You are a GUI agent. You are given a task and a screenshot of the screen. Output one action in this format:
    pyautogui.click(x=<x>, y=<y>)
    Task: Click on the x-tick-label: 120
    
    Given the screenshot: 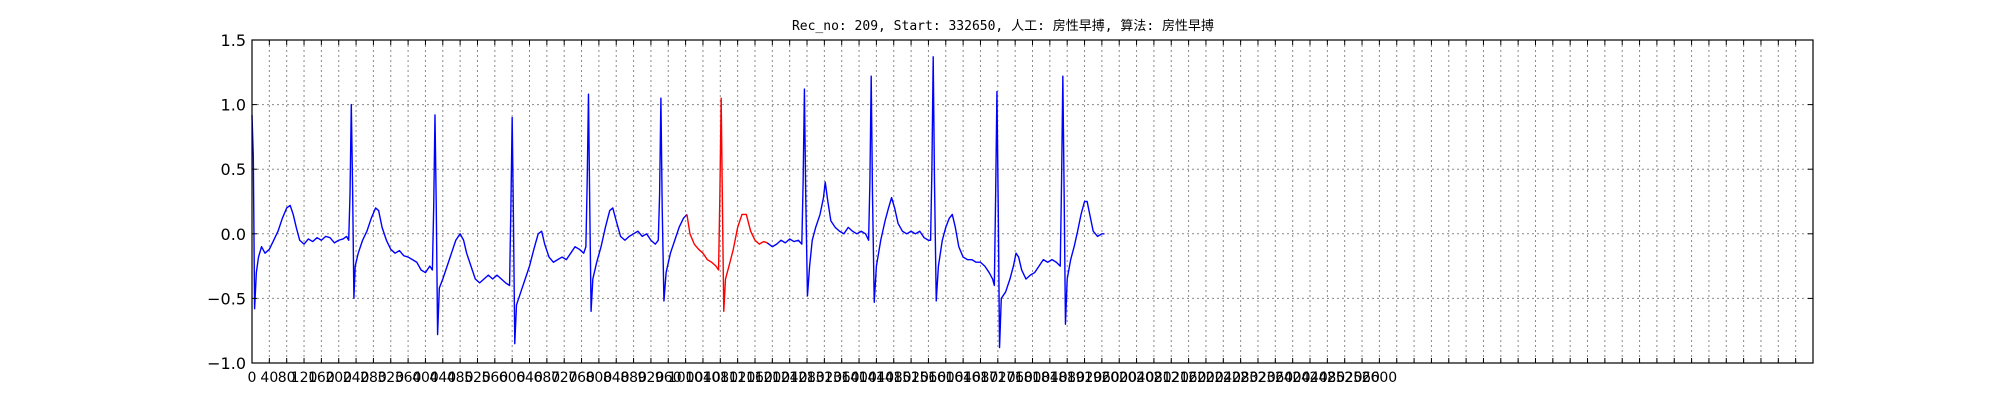 What is the action you would take?
    pyautogui.click(x=304, y=378)
    